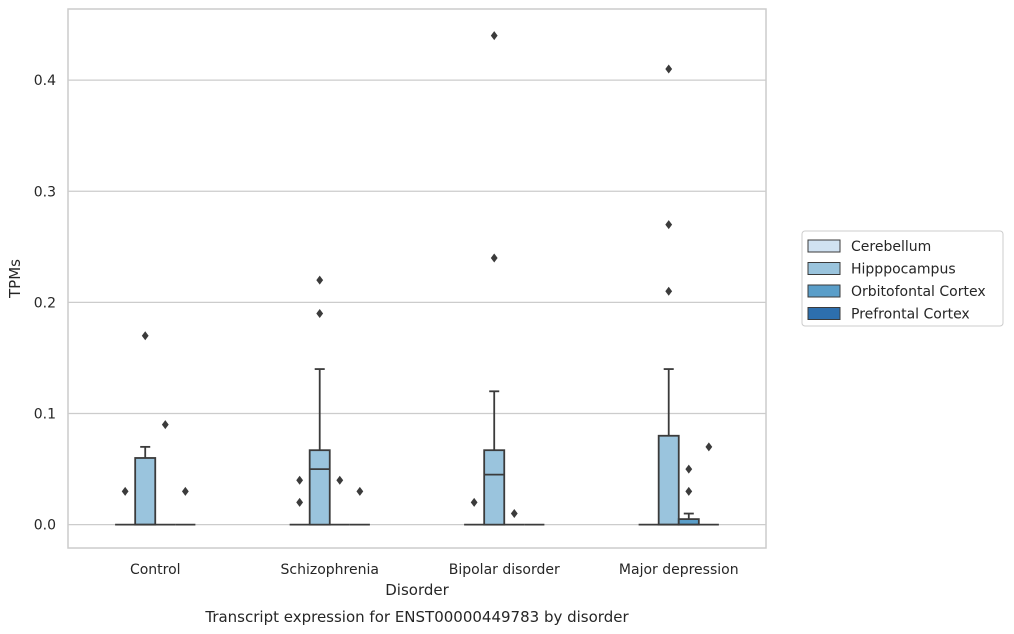 Image resolution: width=1014 pixels, height=634 pixels. I want to click on y-tick-label: 0.0, so click(45, 526).